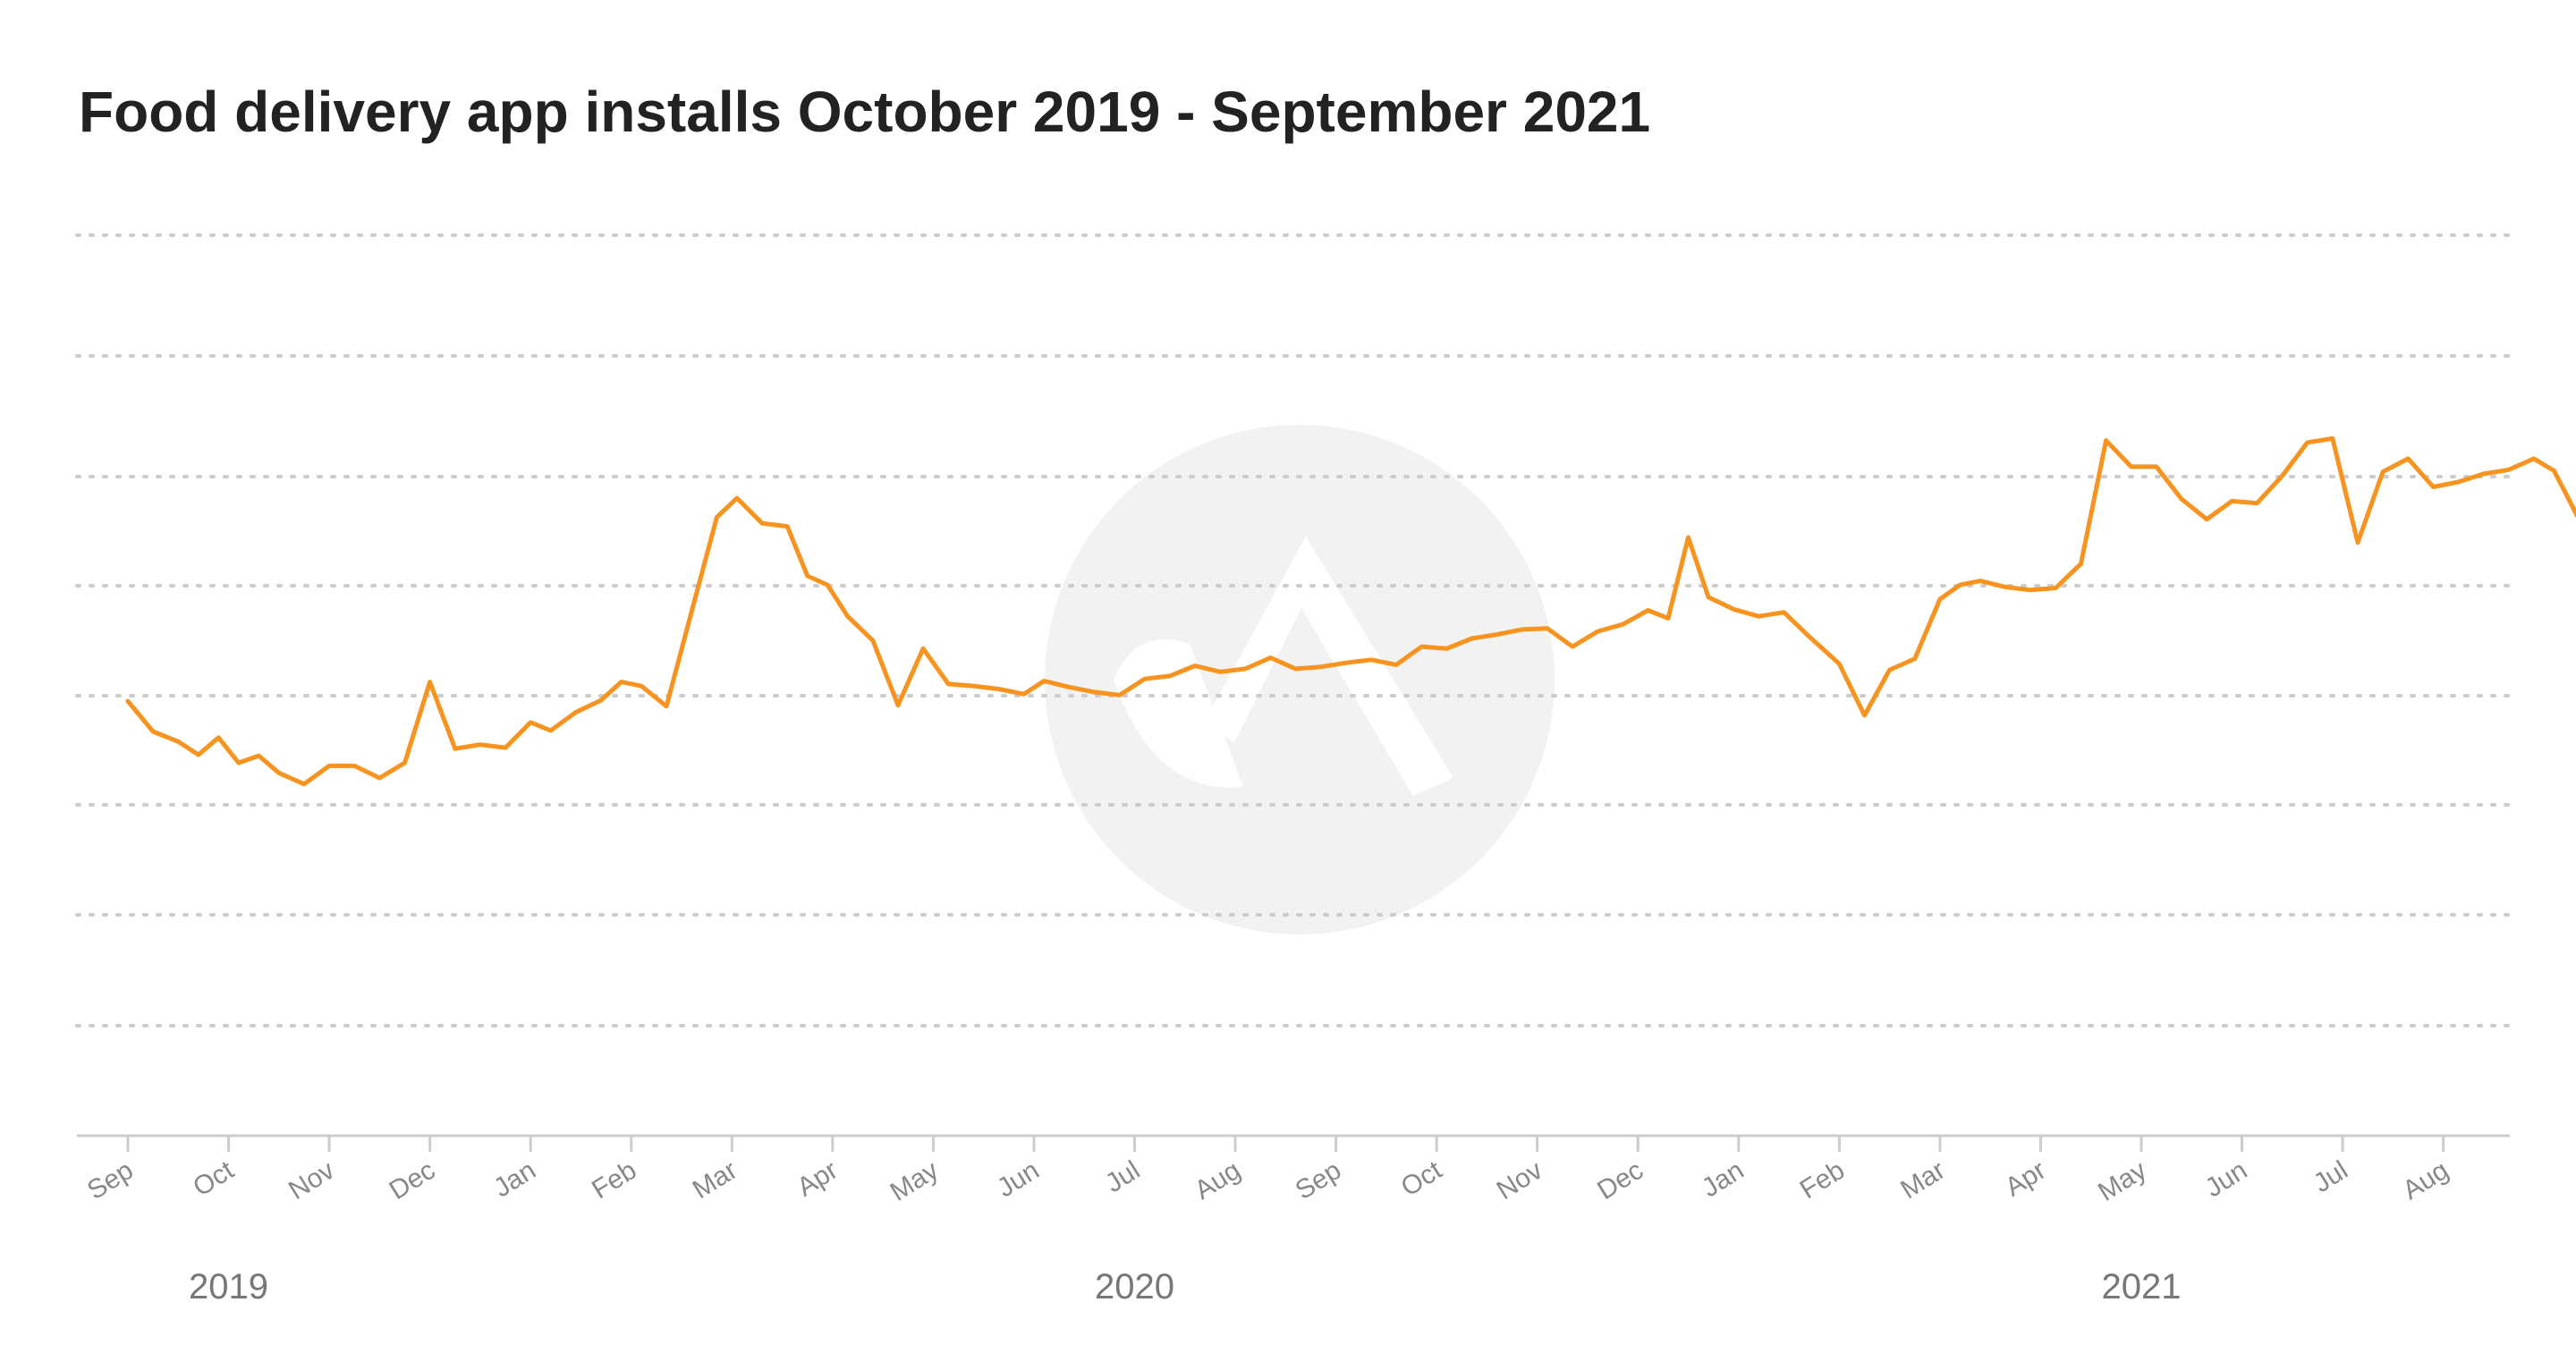 The height and width of the screenshot is (1353, 2576). What do you see at coordinates (2142, 1286) in the screenshot?
I see `year-label: 2021` at bounding box center [2142, 1286].